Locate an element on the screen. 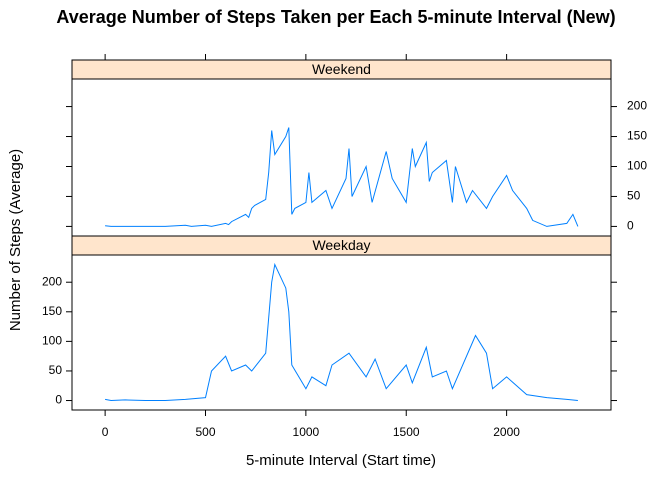  x-tick-label: 0 is located at coordinates (105, 432).